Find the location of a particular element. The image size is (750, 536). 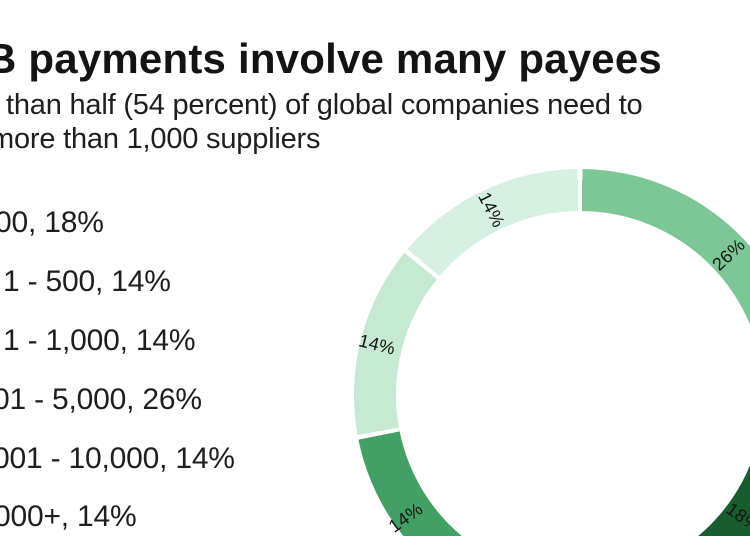

legend-item: 00, 18% is located at coordinates (52, 222).